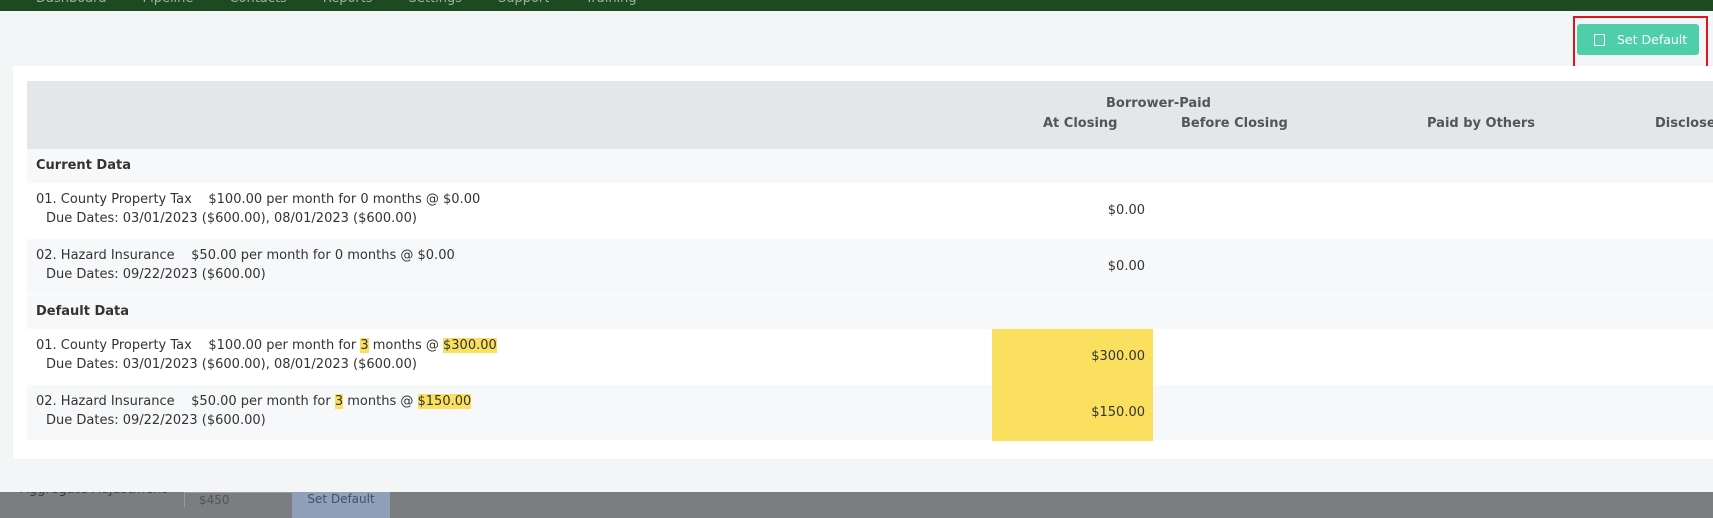  Describe the element at coordinates (470, 345) in the screenshot. I see `highlighted-text: $300.00` at that location.